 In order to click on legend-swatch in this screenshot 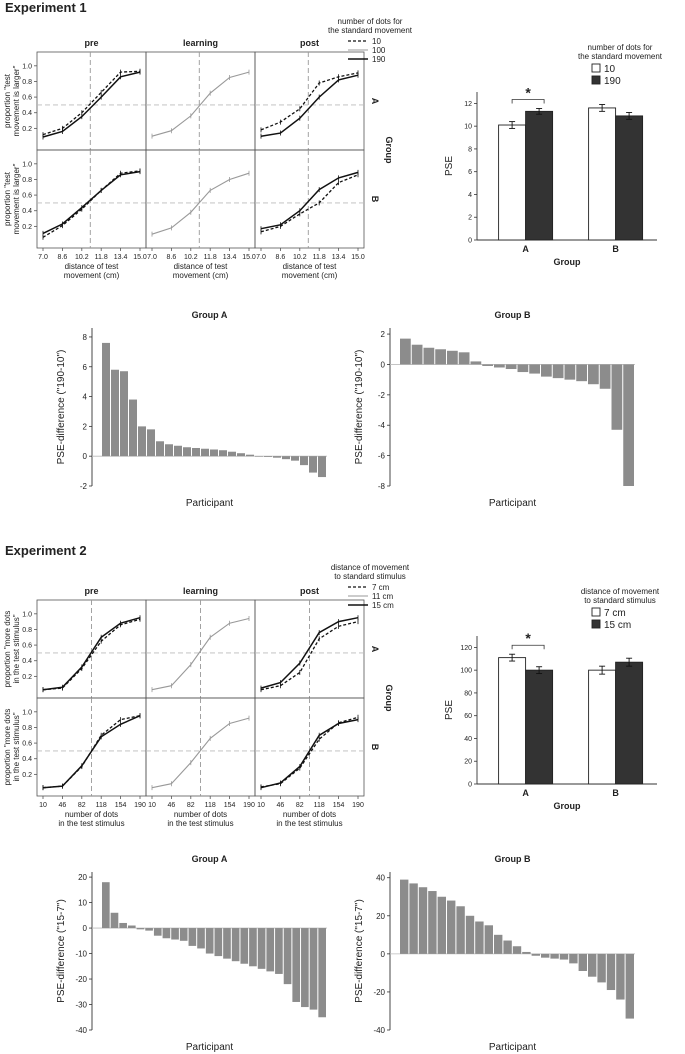, I will do `click(596, 624)`.